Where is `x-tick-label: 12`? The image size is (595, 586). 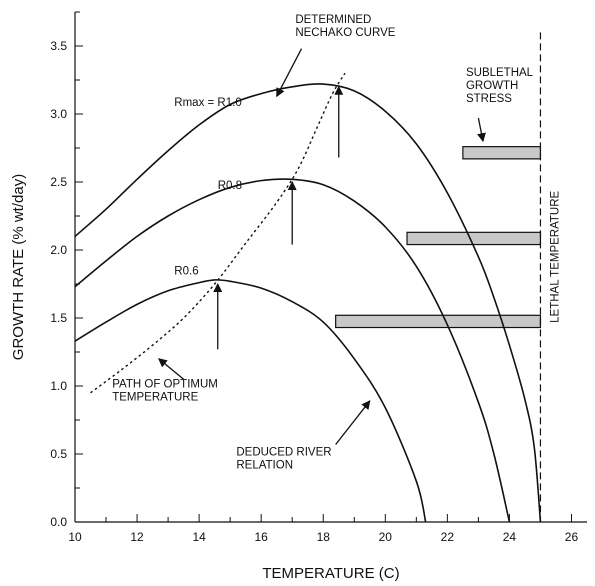 x-tick-label: 12 is located at coordinates (137, 537).